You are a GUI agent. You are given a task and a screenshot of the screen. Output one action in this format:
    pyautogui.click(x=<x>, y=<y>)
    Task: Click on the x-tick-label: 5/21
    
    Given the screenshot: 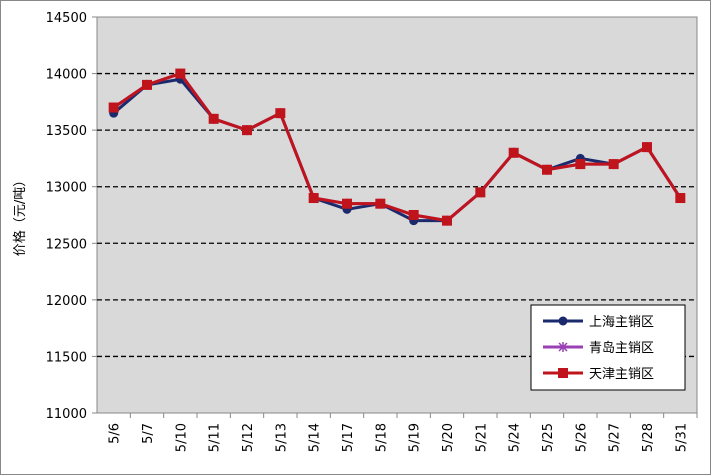 What is the action you would take?
    pyautogui.click(x=481, y=437)
    